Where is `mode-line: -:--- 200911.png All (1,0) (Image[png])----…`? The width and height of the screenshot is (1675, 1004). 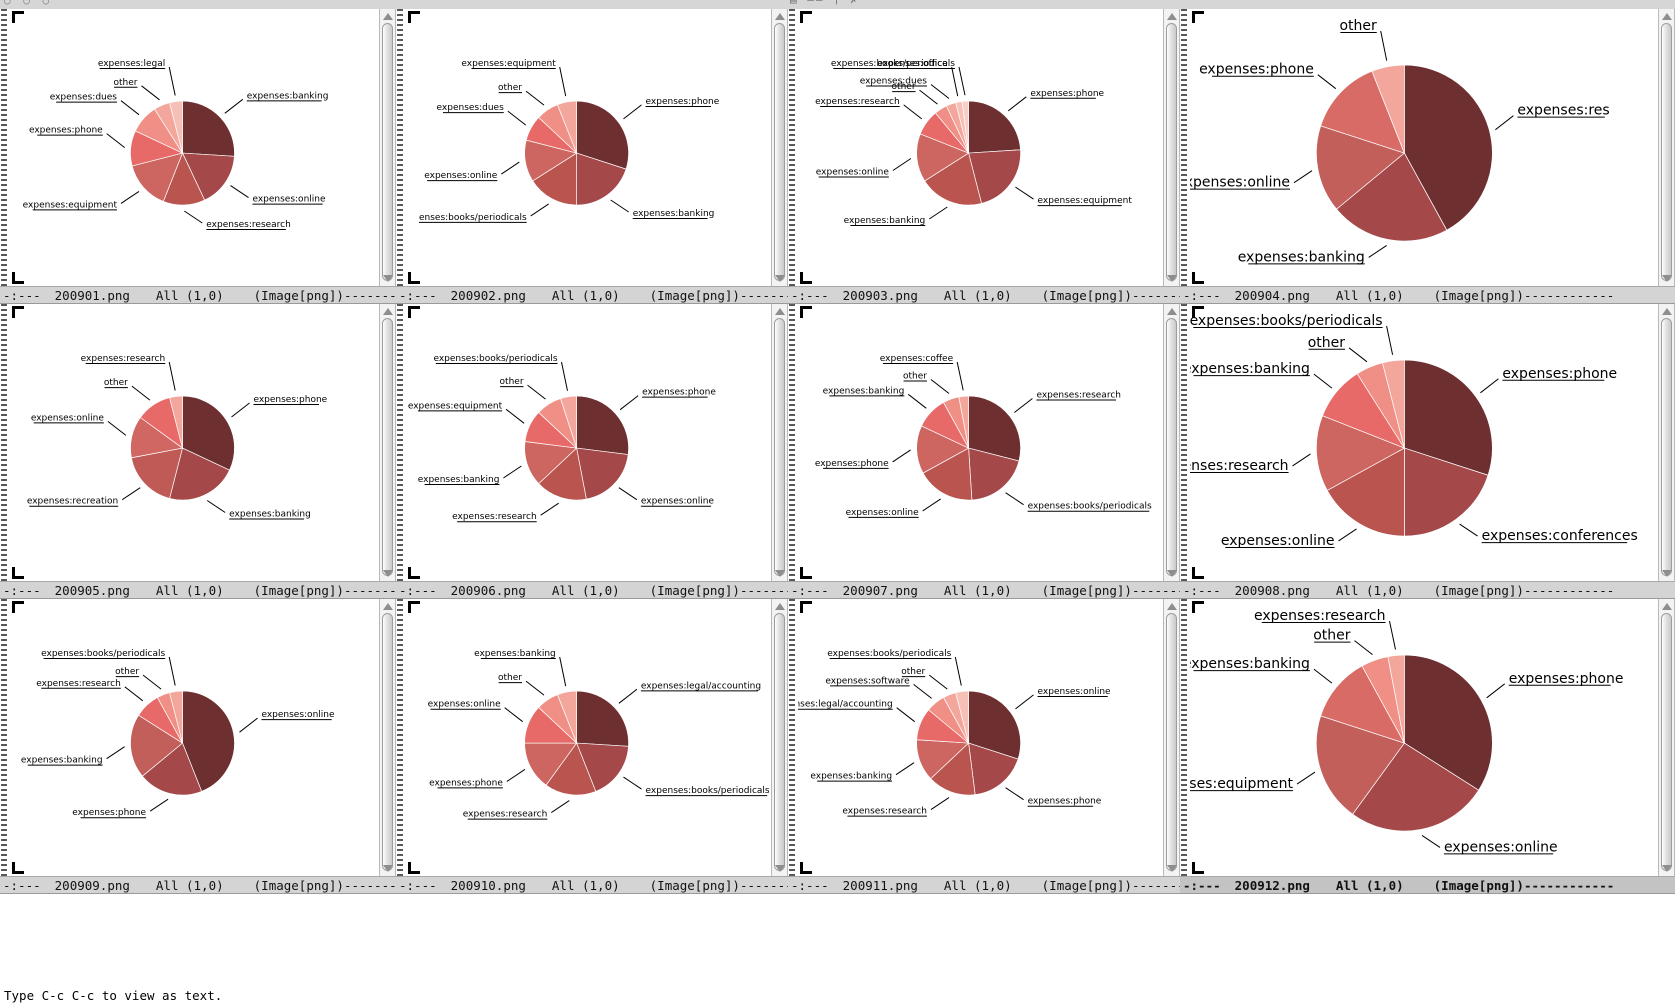 mode-line: -:--- 200911.png All (1,0) (Image[png])----… is located at coordinates (984, 885).